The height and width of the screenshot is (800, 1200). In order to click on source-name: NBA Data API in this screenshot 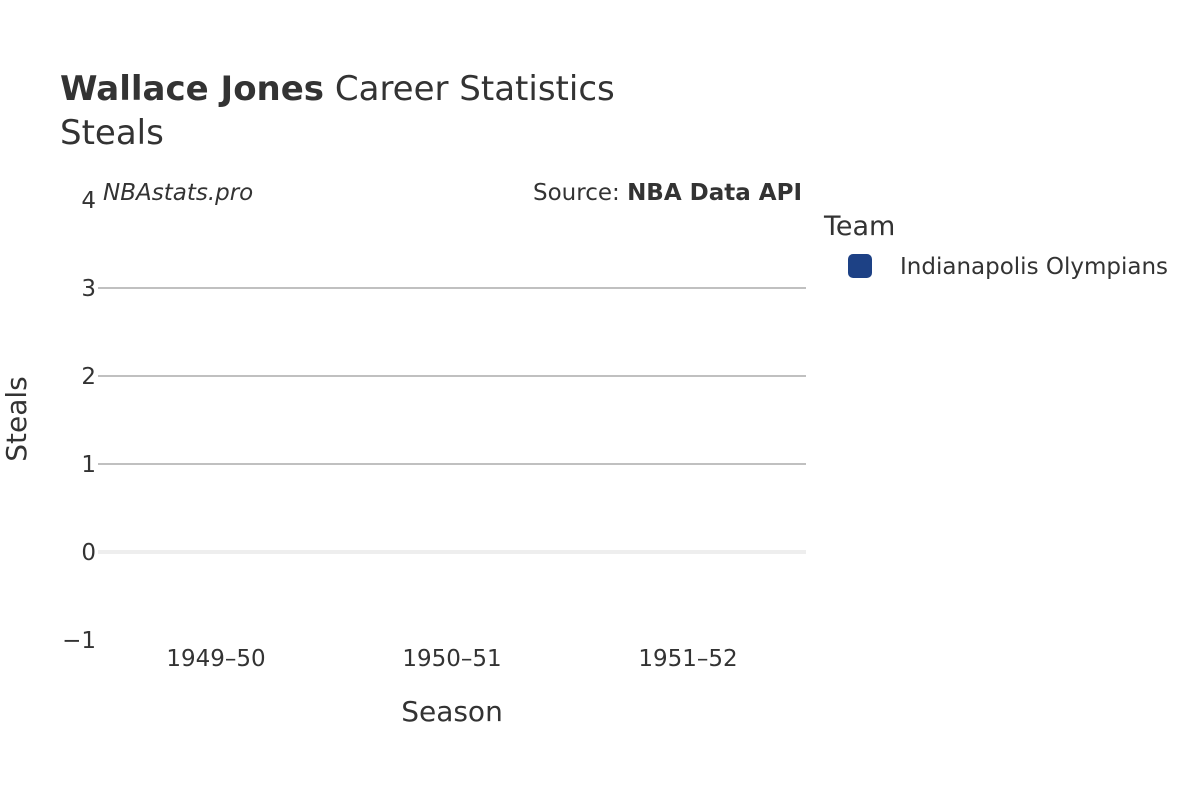, I will do `click(714, 193)`.